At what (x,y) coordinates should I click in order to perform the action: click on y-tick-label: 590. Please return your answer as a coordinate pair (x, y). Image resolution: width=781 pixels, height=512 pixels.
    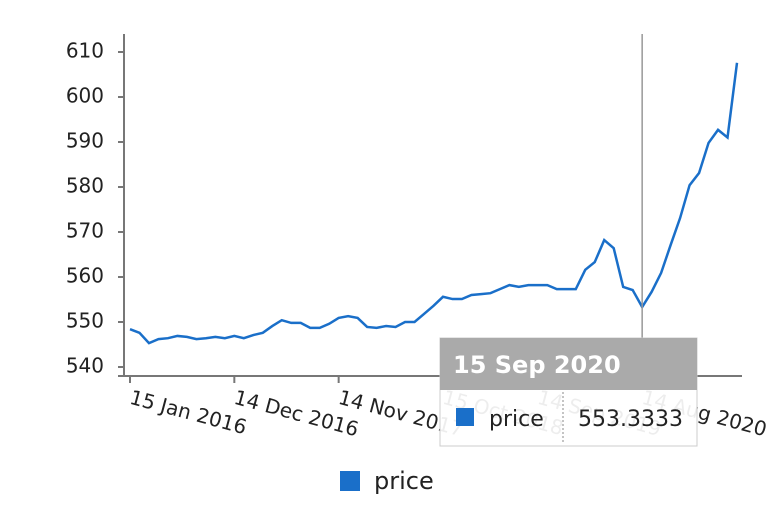
    Looking at the image, I should click on (85, 141).